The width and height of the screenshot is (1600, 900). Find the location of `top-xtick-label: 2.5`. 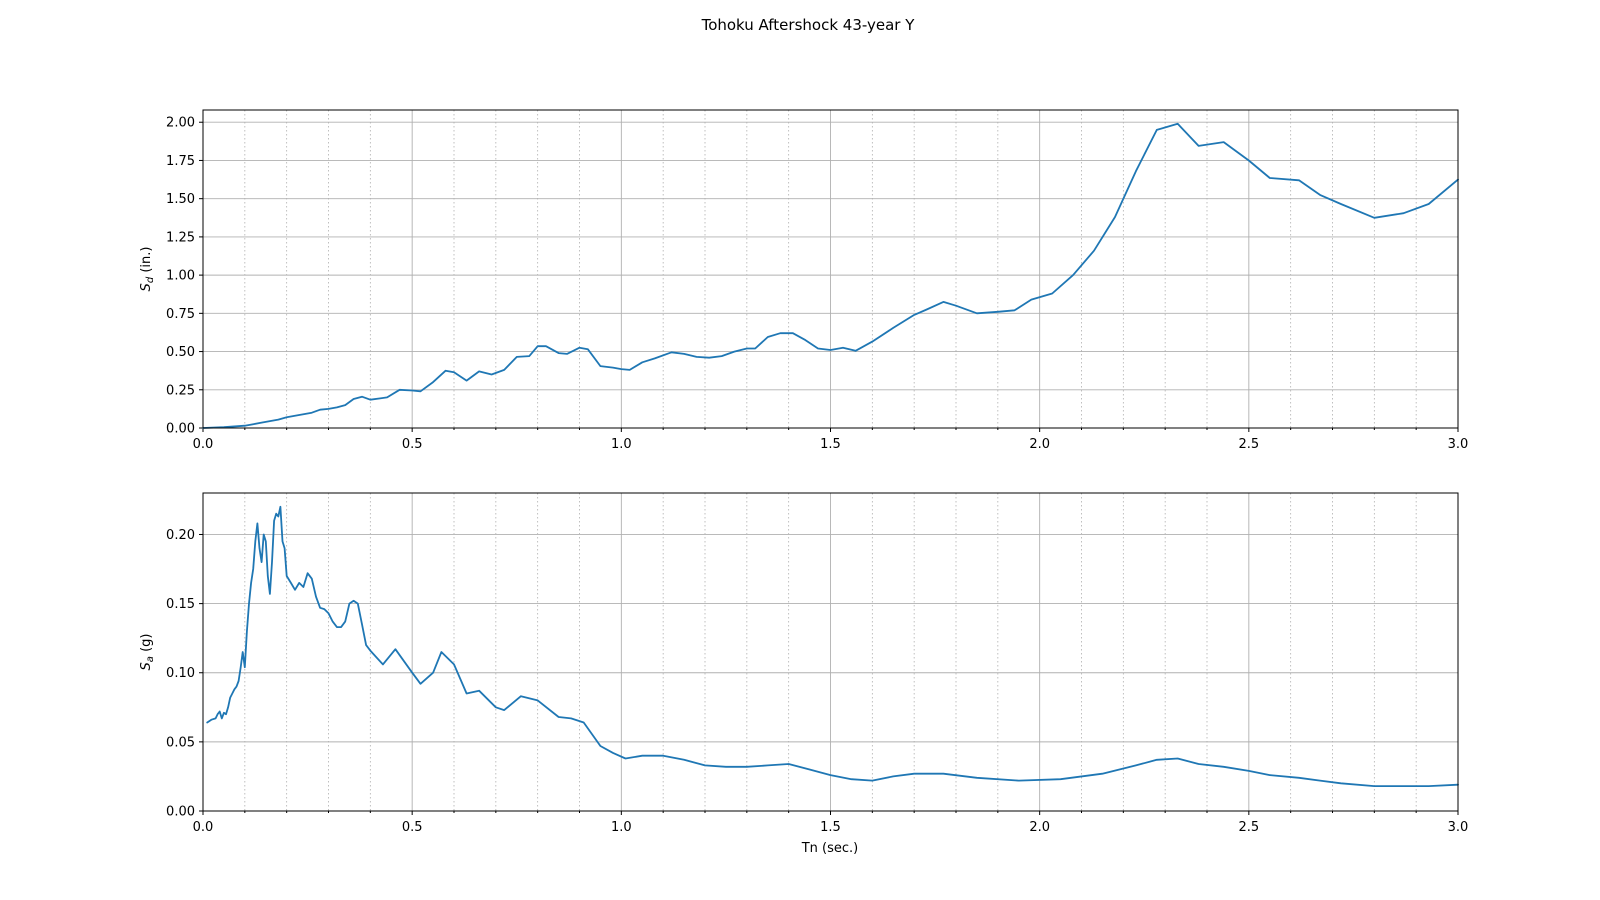

top-xtick-label: 2.5 is located at coordinates (1248, 444).